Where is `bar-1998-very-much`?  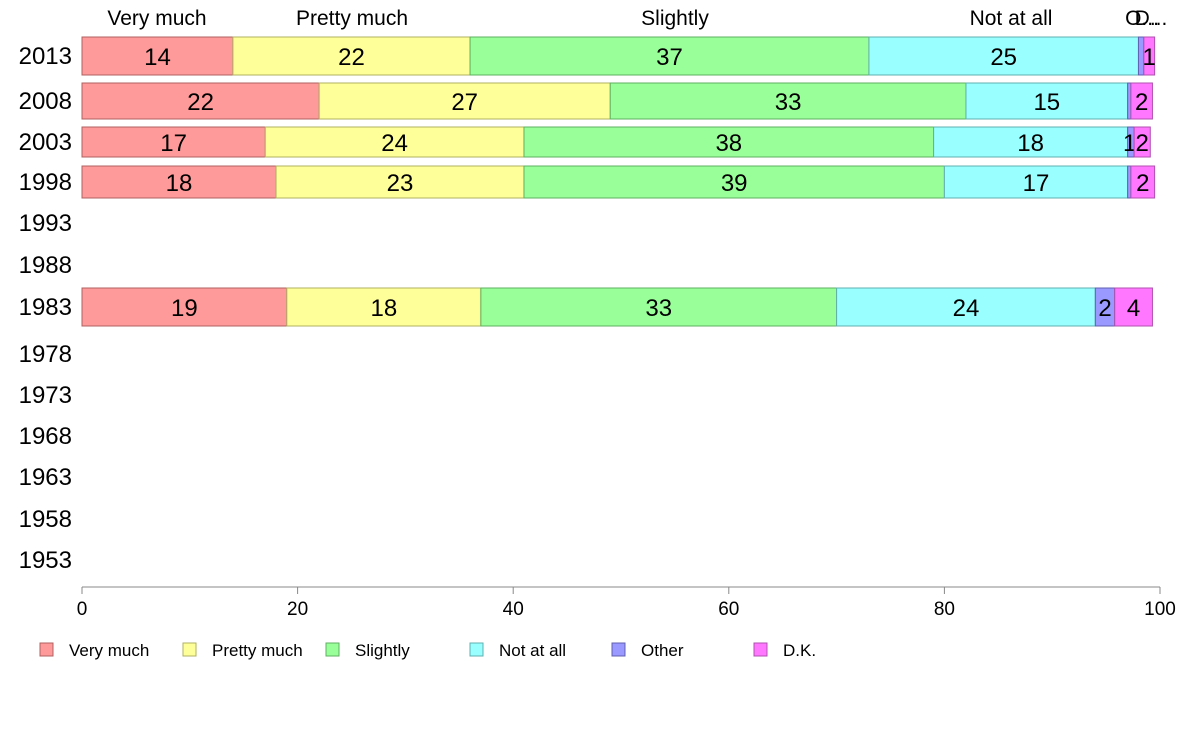 bar-1998-very-much is located at coordinates (179, 182).